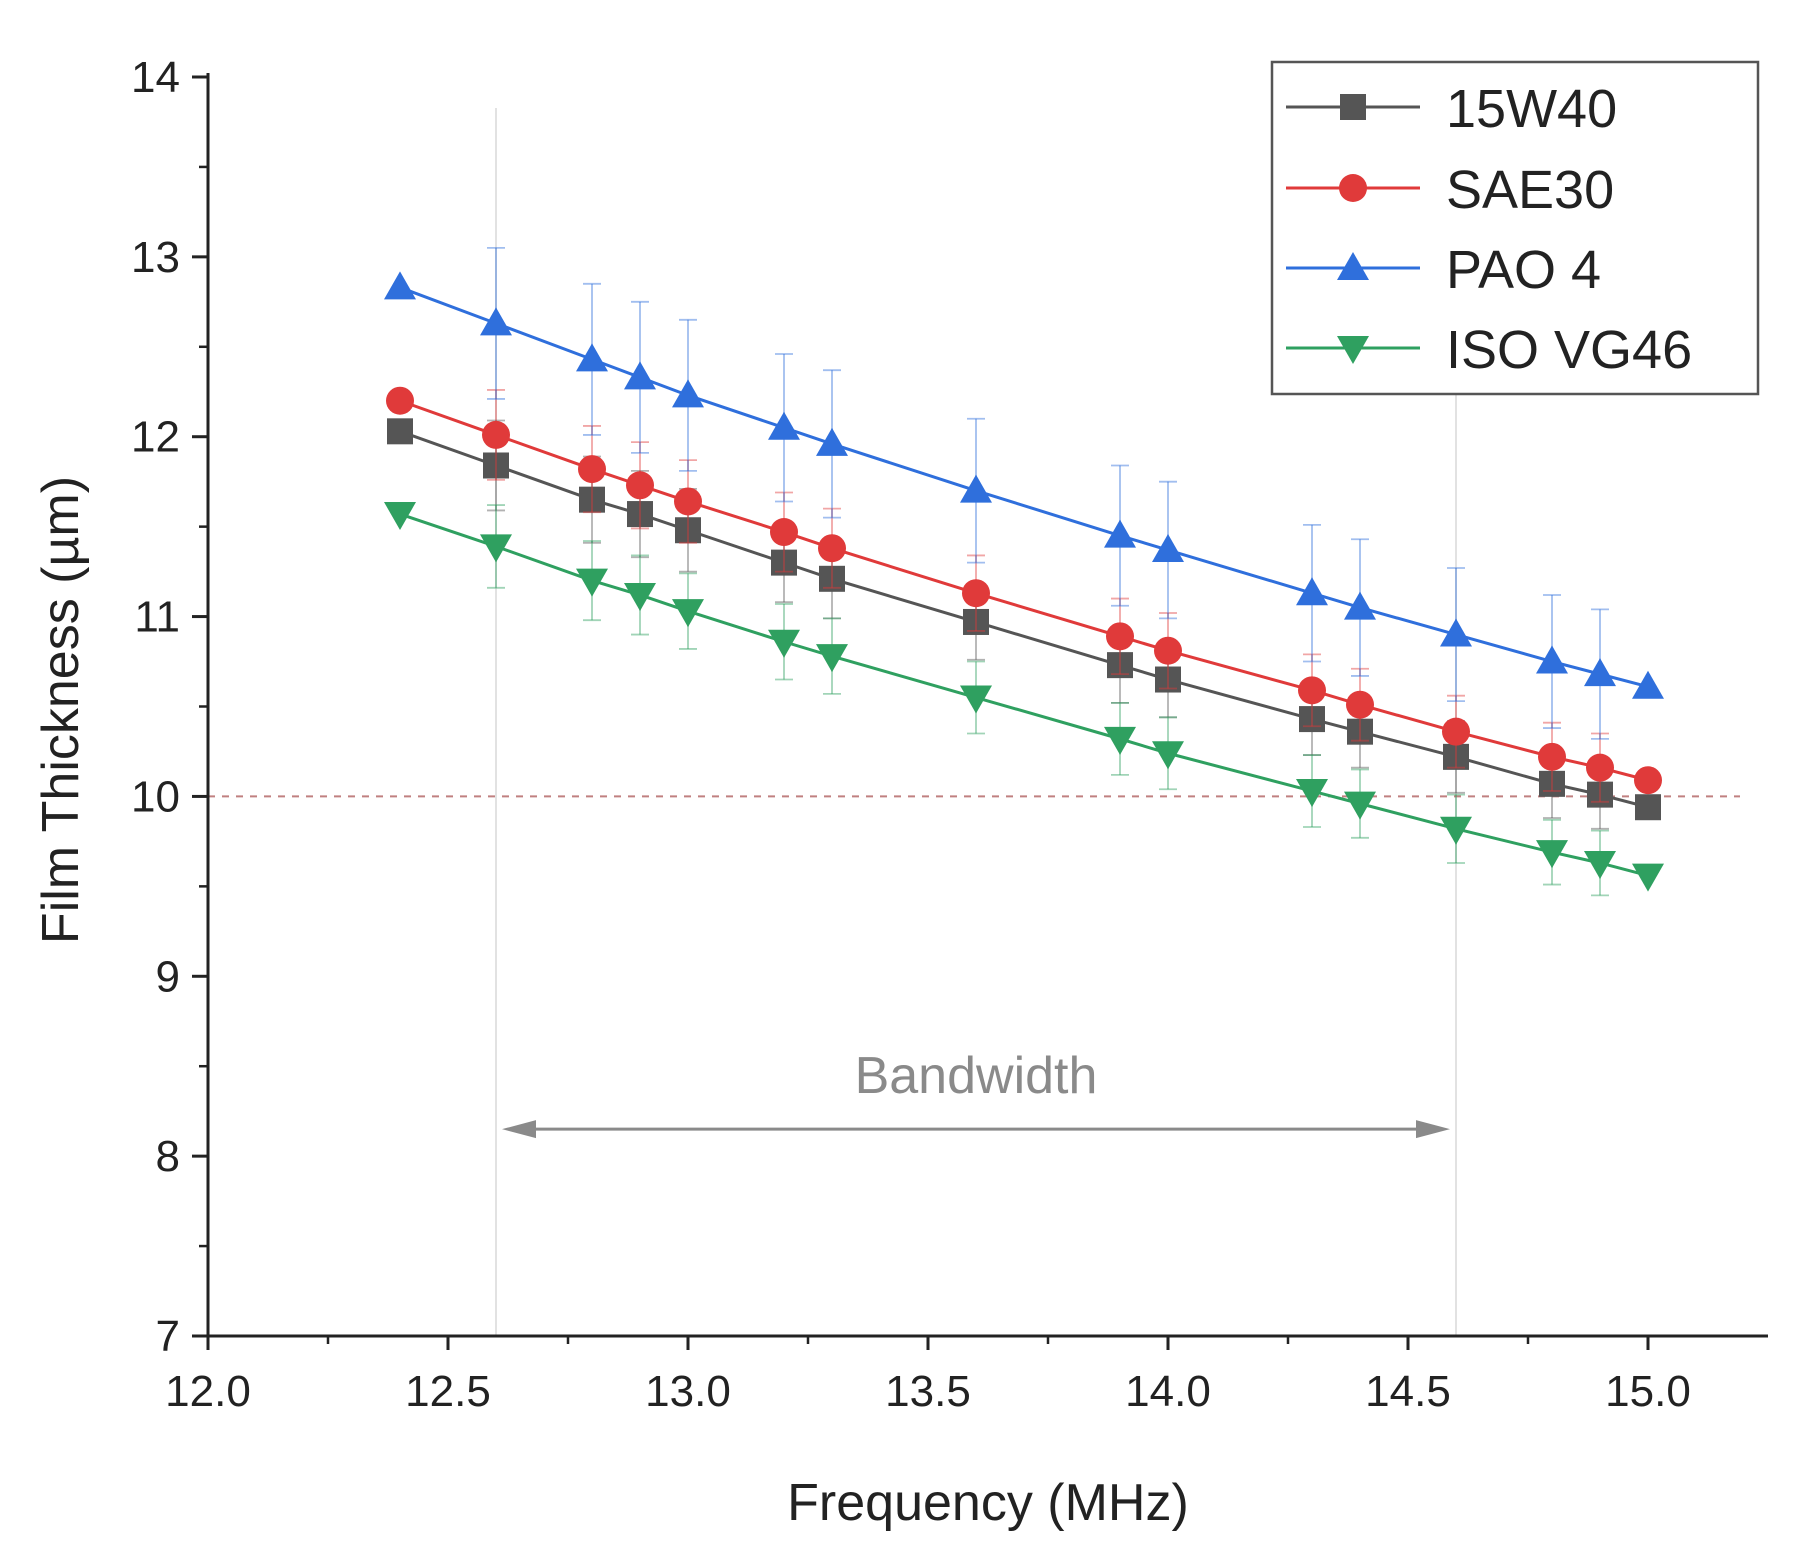 The height and width of the screenshot is (1541, 1794). I want to click on y-axis-title: Film Thickness (µm), so click(61, 710).